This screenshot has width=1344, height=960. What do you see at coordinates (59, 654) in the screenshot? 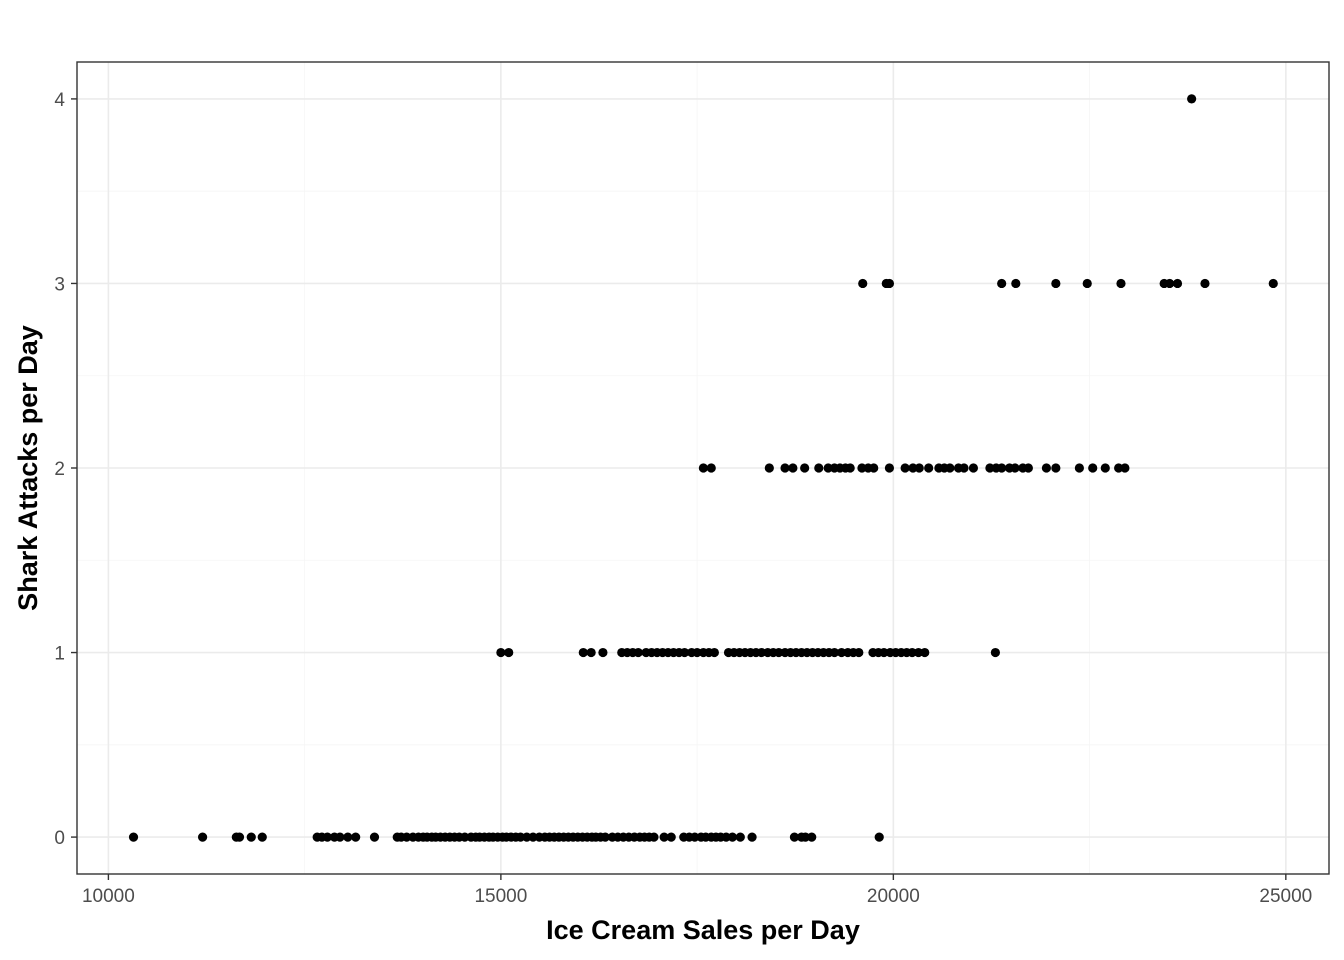
I see `y-tick-label: 1` at bounding box center [59, 654].